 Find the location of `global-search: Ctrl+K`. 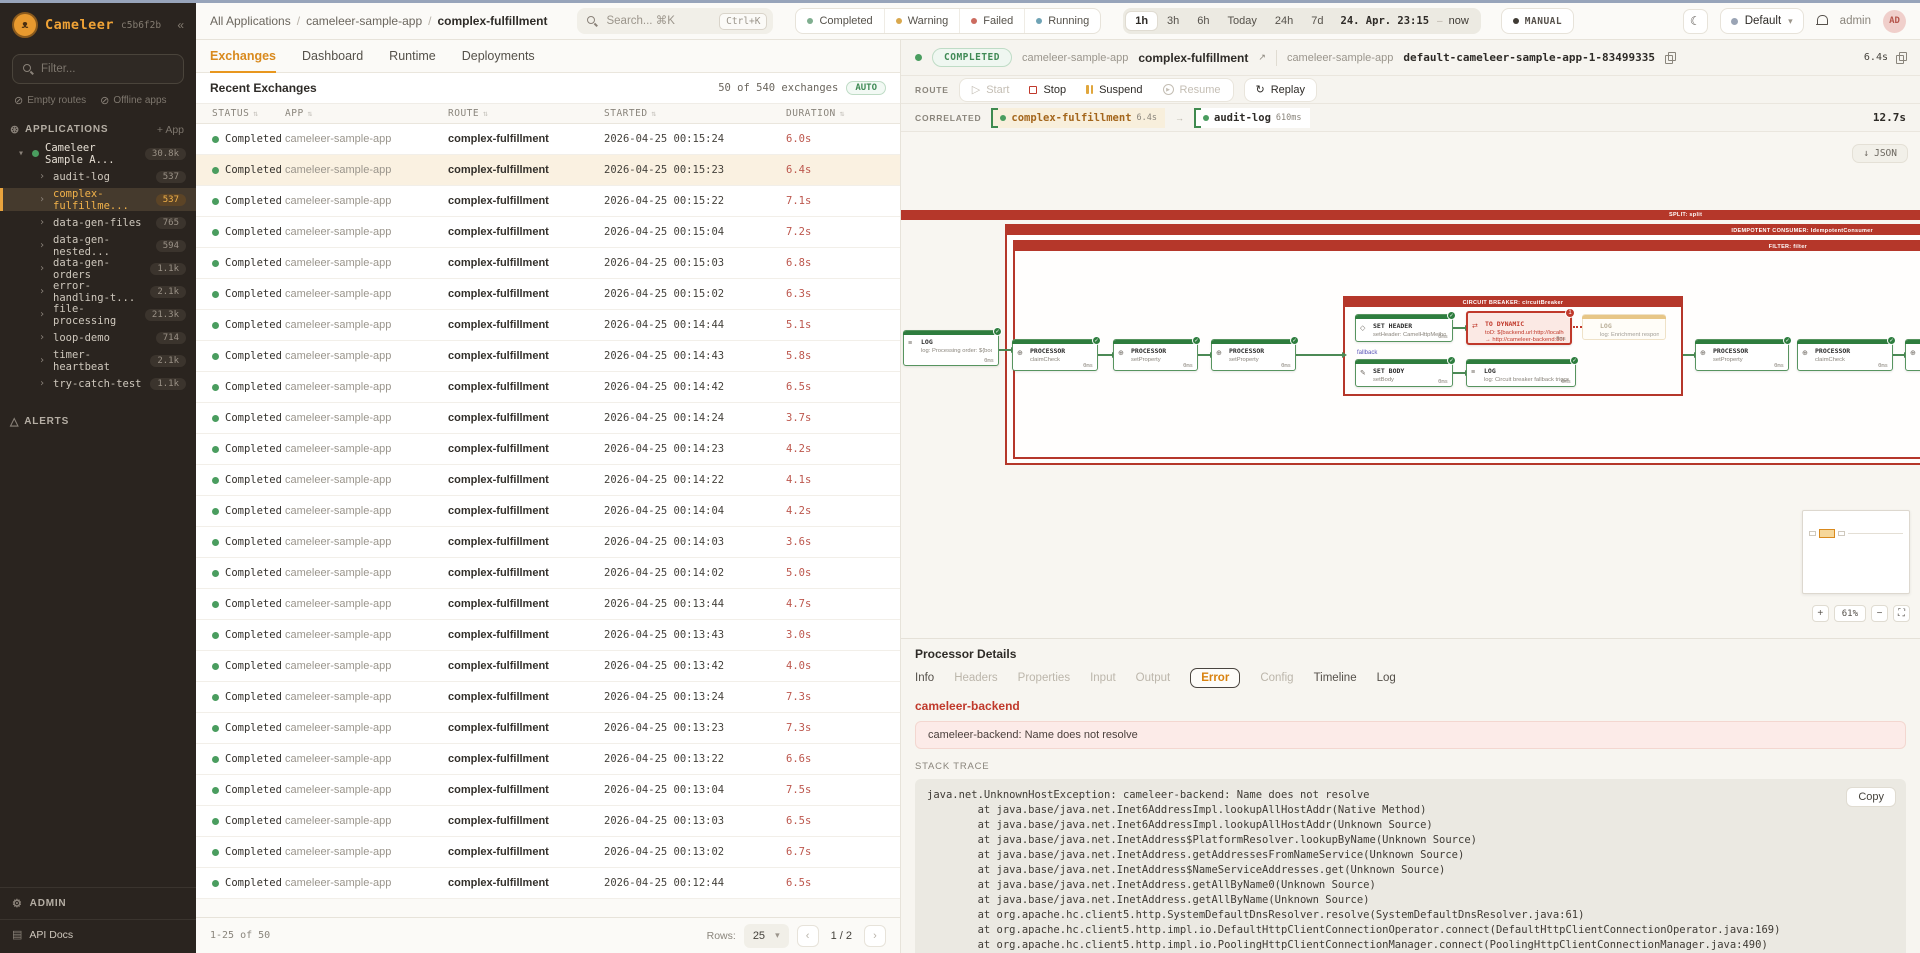

global-search: Ctrl+K is located at coordinates (675, 21).